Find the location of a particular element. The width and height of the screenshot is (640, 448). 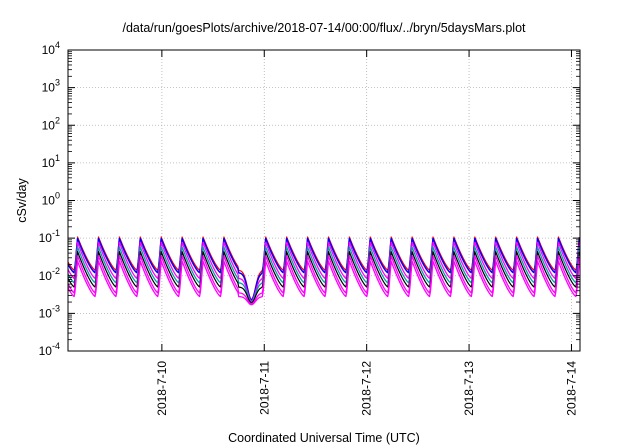

y-axis-label: cSv/day is located at coordinates (22, 200).